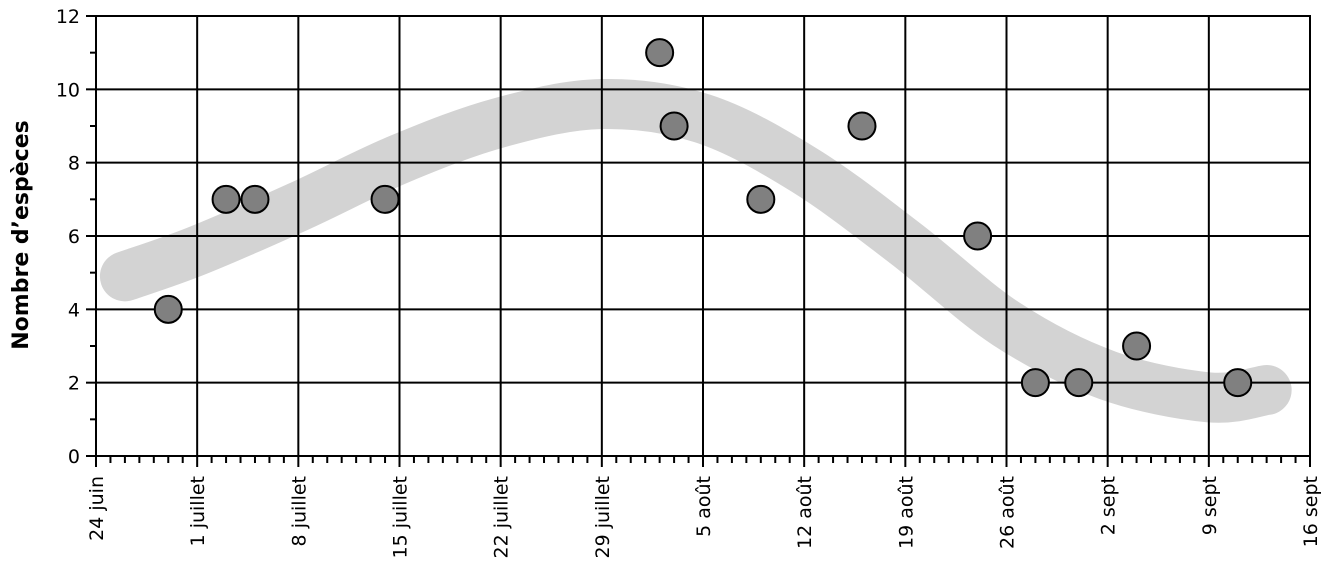 This screenshot has height=575, width=1331. Describe the element at coordinates (68, 17) in the screenshot. I see `y-tick-label: 12` at that location.